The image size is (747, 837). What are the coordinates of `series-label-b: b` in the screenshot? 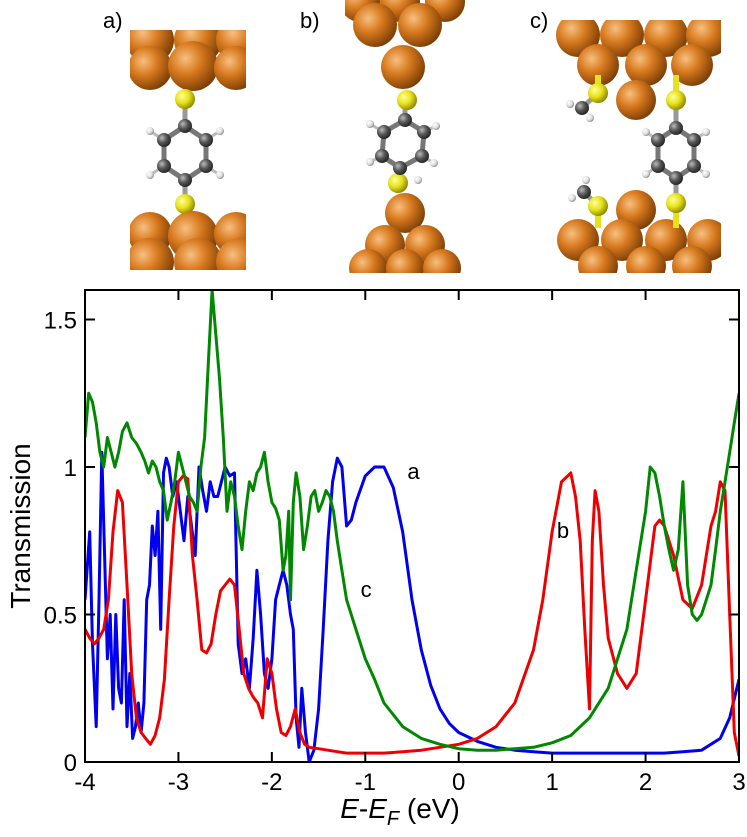 It's located at (563, 530).